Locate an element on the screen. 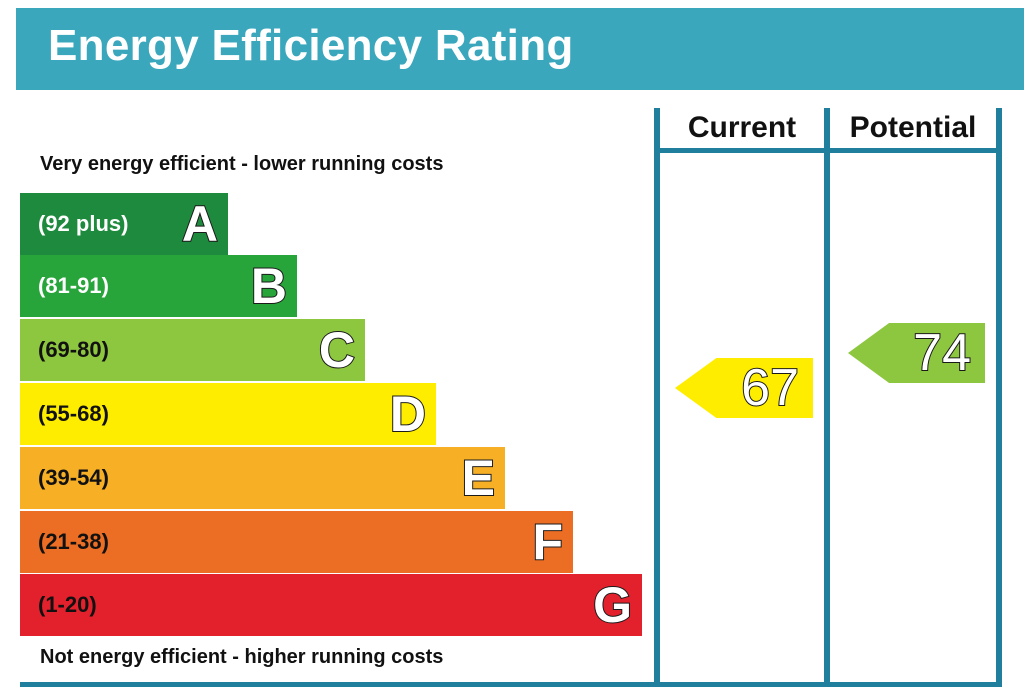 The height and width of the screenshot is (699, 1024). band-range: (21-38) is located at coordinates (73, 541).